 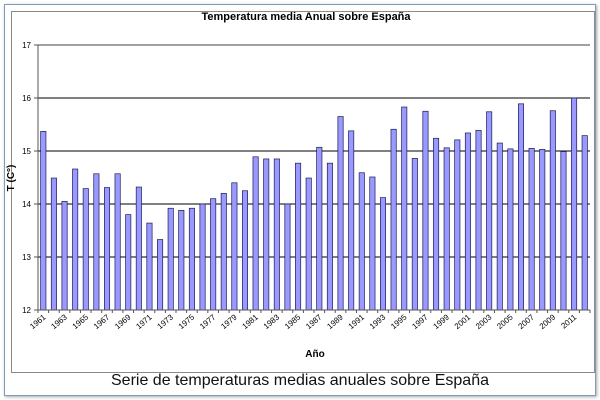 What do you see at coordinates (187, 321) in the screenshot?
I see `x-tick-label: 1975` at bounding box center [187, 321].